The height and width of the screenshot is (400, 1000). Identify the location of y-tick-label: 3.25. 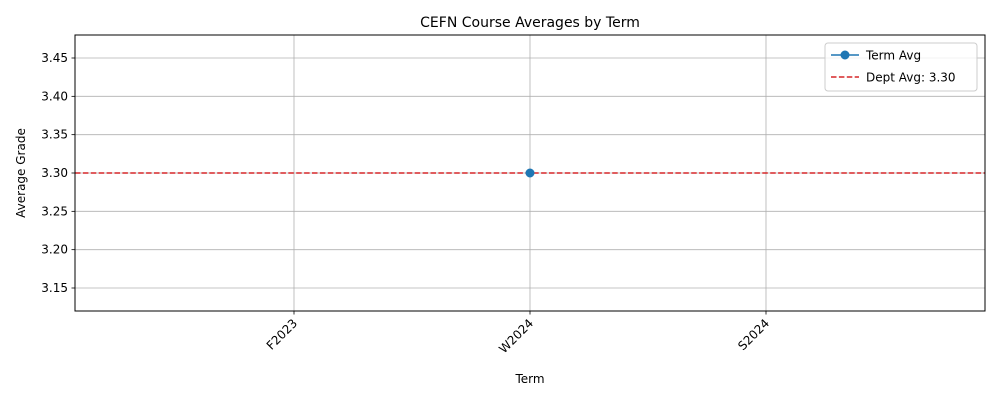
(54, 211).